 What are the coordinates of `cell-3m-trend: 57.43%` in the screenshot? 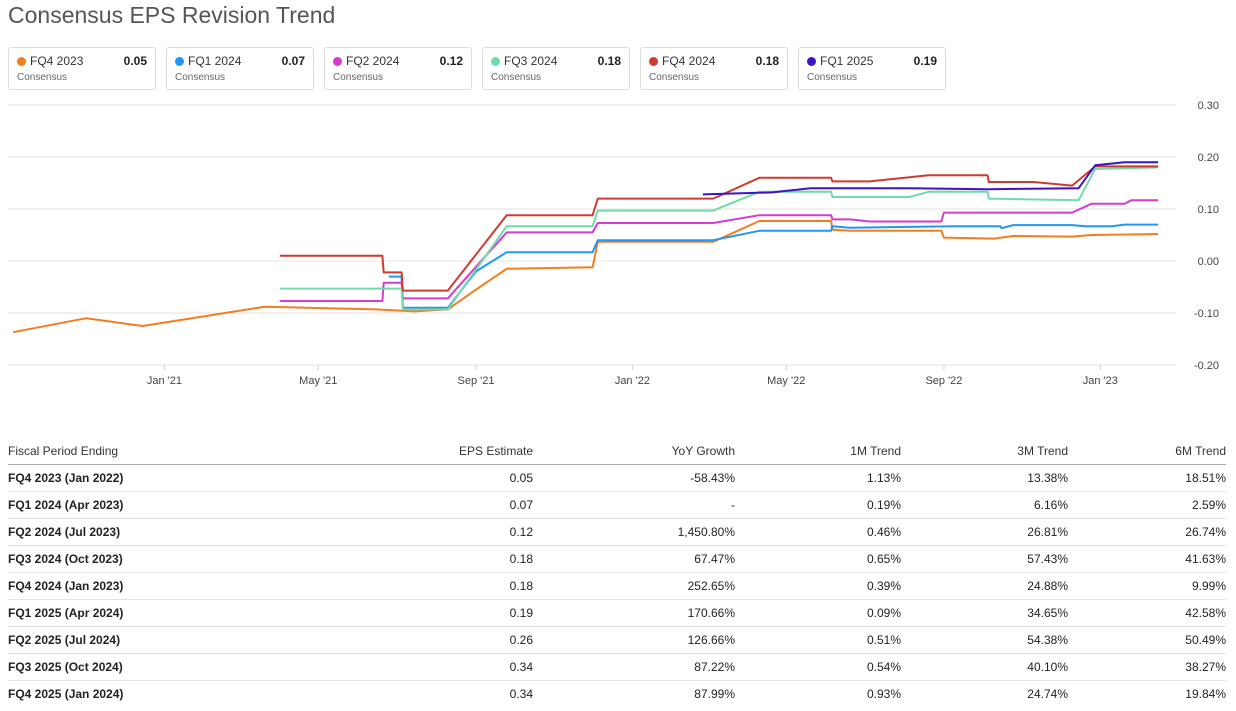 It's located at (984, 559).